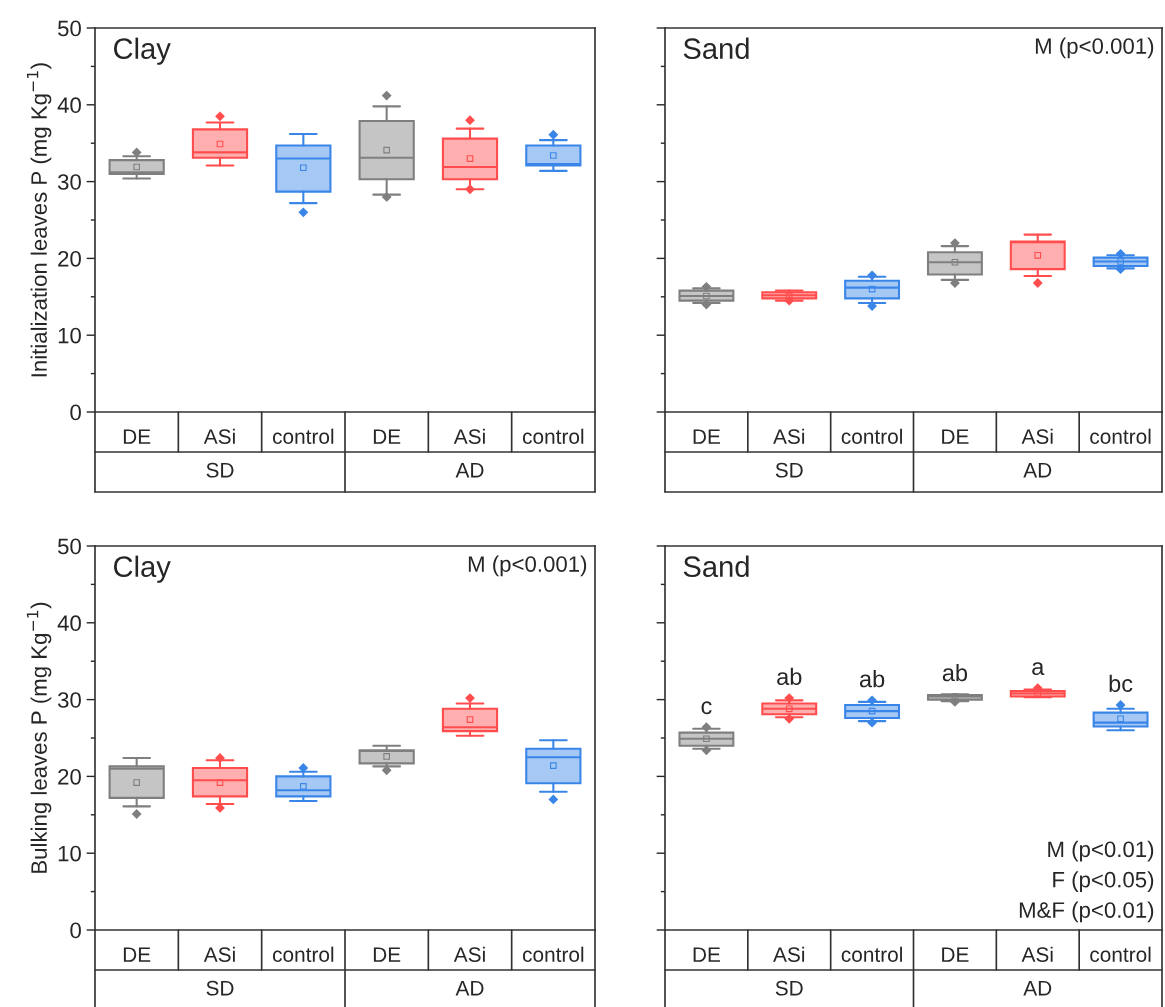 The height and width of the screenshot is (1007, 1165). What do you see at coordinates (39, 220) in the screenshot?
I see `y-axis-title: Initialization leaves P (mg Kg$^{−1}$)` at bounding box center [39, 220].